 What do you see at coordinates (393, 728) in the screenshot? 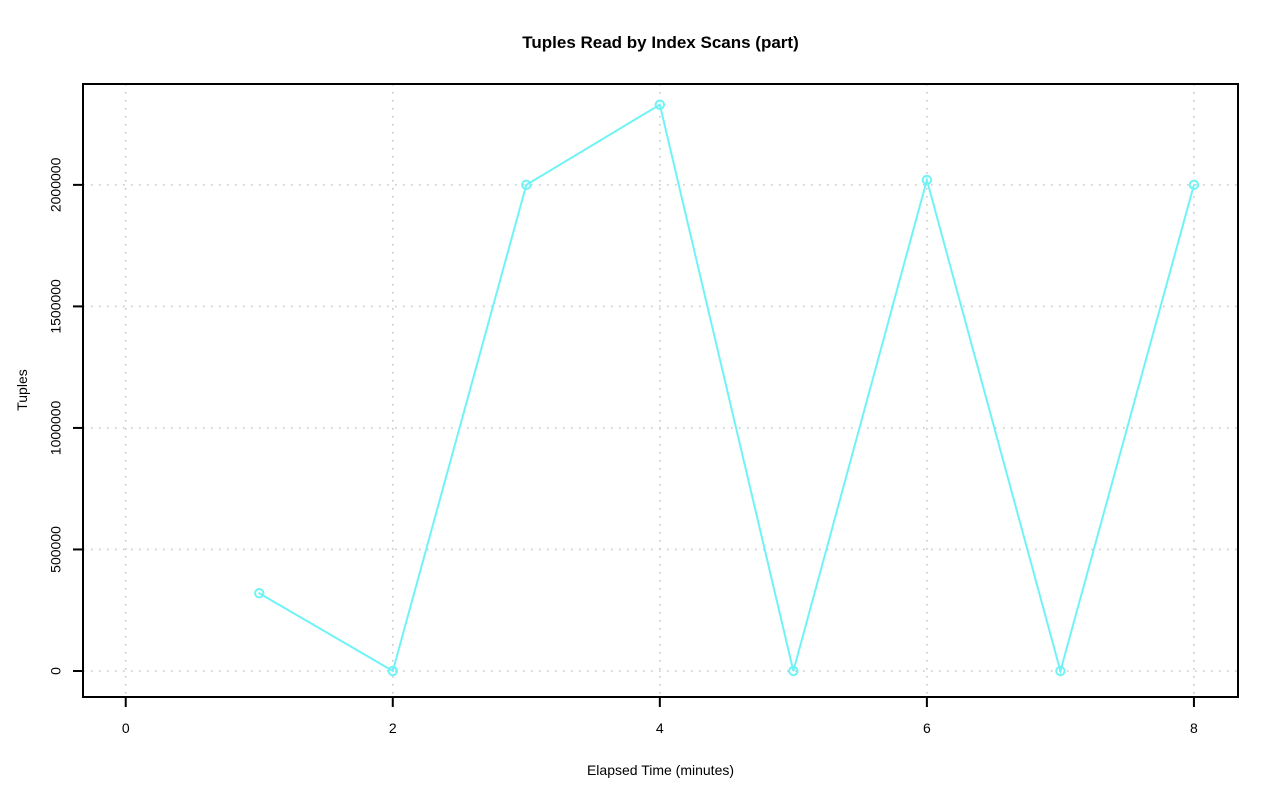
I see `x-tick-label: 2` at bounding box center [393, 728].